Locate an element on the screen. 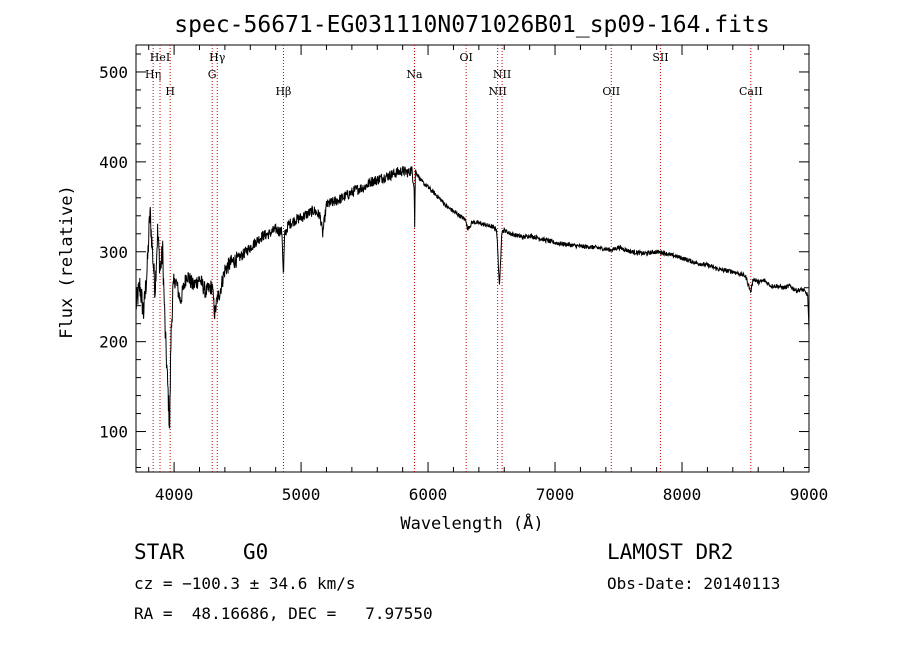 Image resolution: width=900 pixels, height=649 pixels. y-tick-label: 400 is located at coordinates (113, 162).